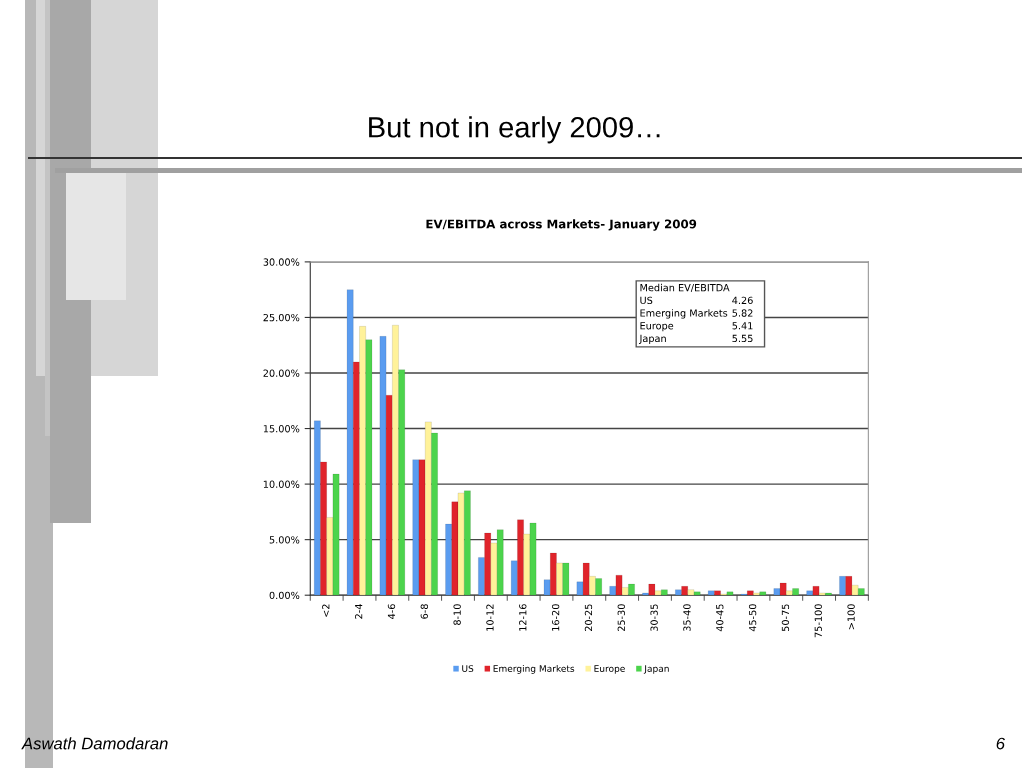 The image size is (1024, 768). Describe the element at coordinates (326, 610) in the screenshot. I see `x-tick-label: <2` at that location.